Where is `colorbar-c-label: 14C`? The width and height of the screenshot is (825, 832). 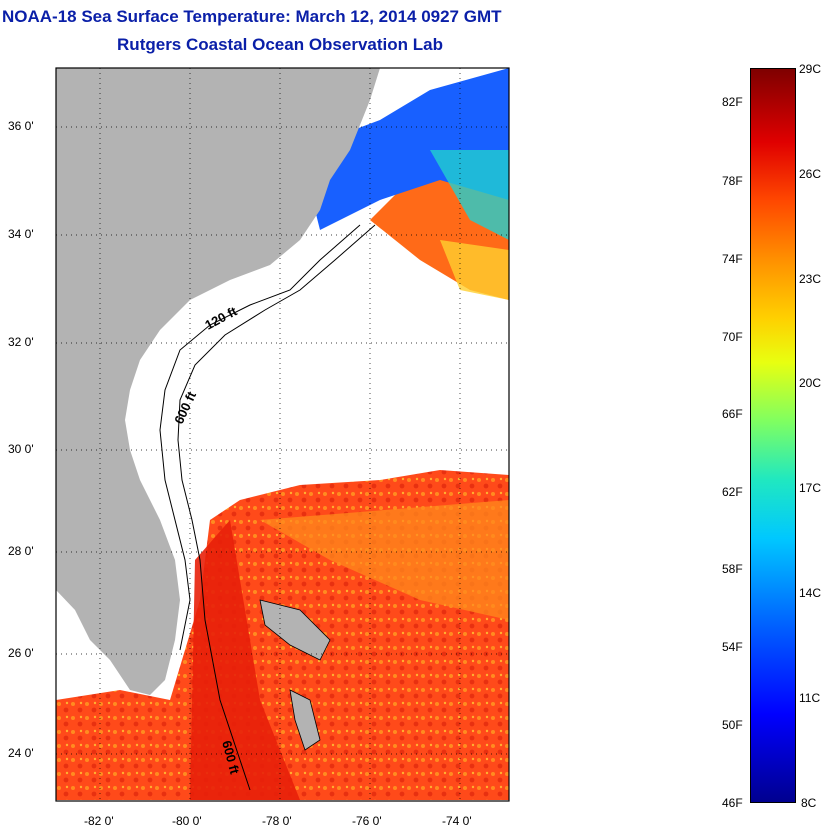
colorbar-c-label: 14C is located at coordinates (810, 593).